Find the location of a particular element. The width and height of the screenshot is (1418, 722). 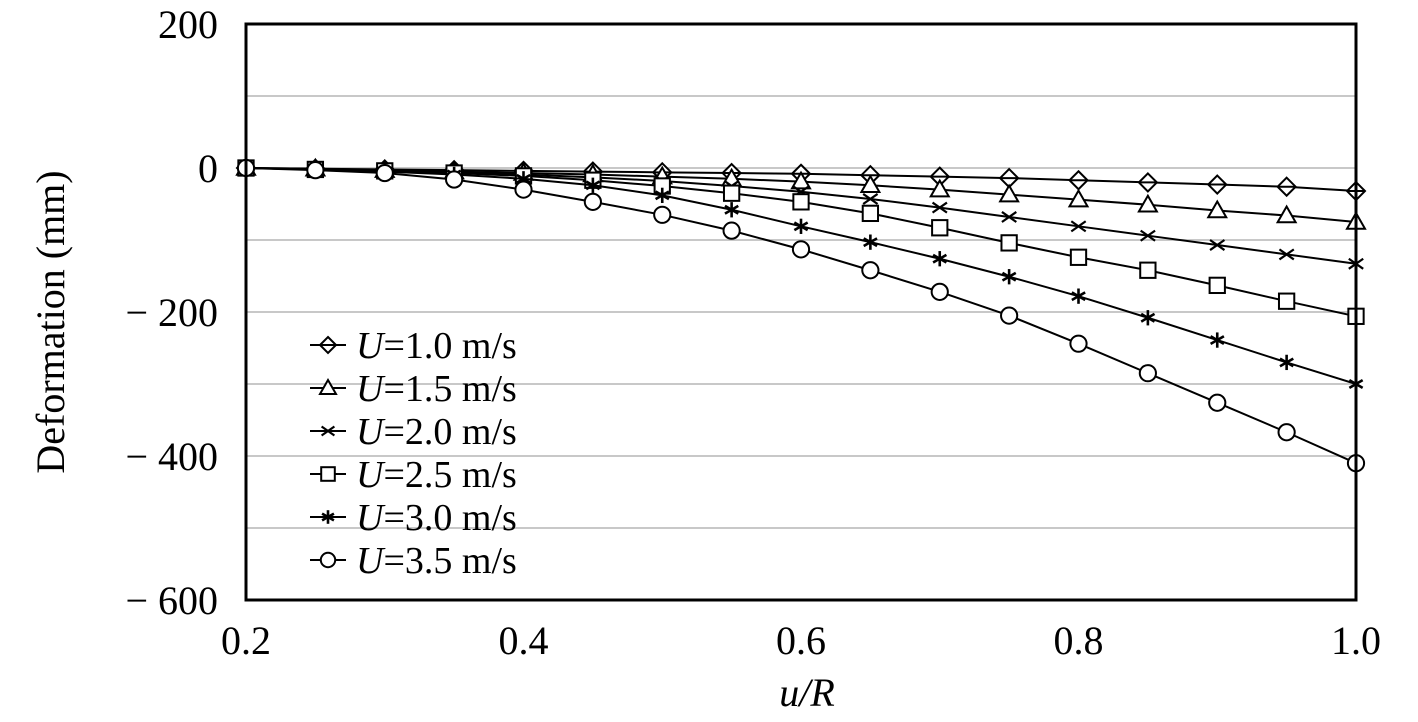

legend-item: U=2.0 m/s is located at coordinates (413, 432).